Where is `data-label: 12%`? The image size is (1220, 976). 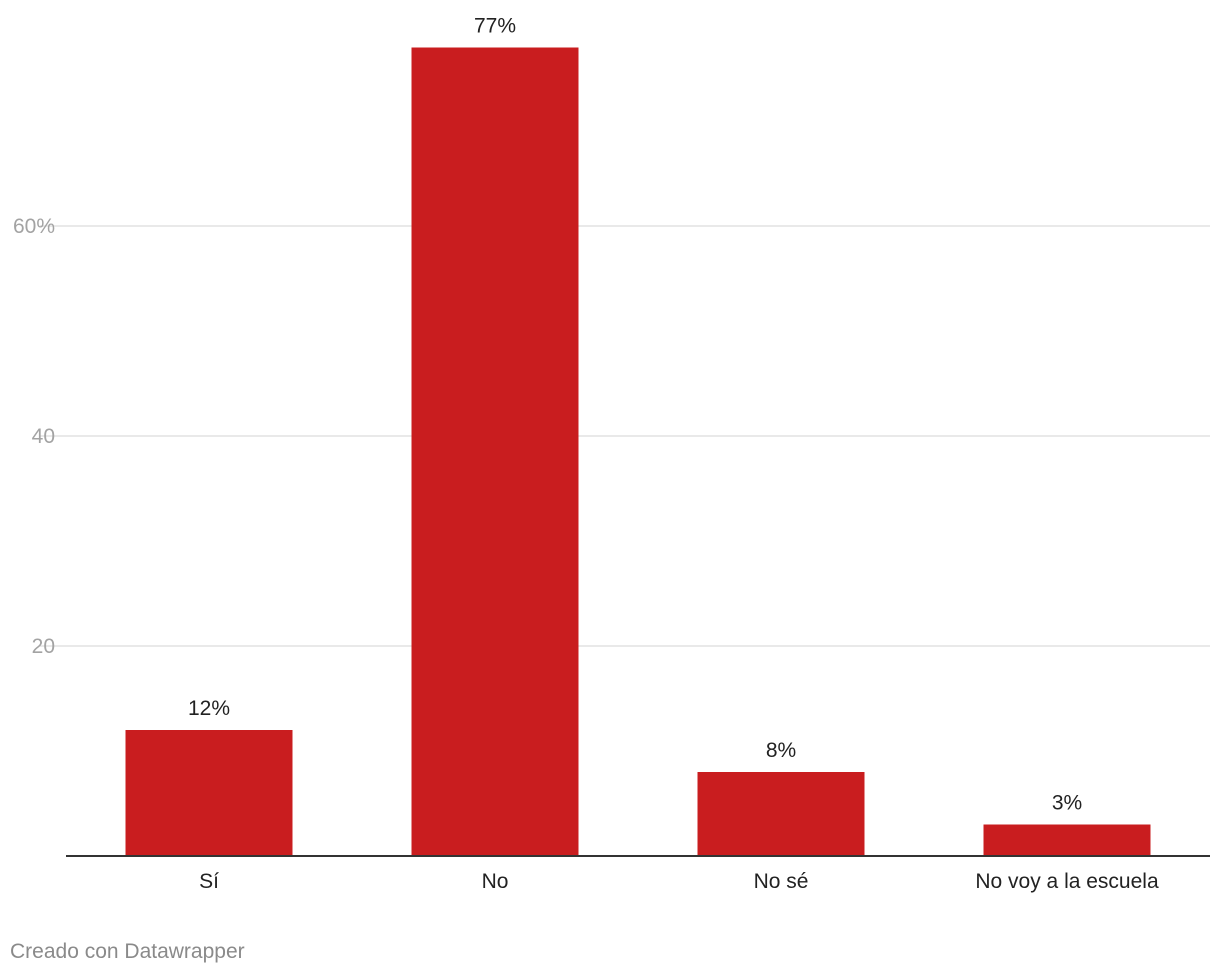 data-label: 12% is located at coordinates (209, 708).